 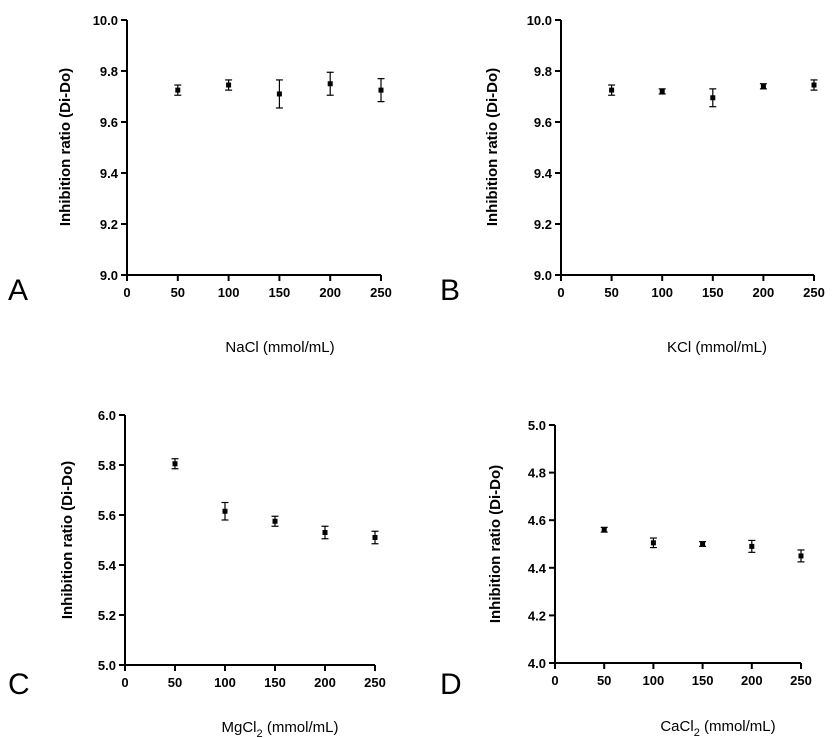 What do you see at coordinates (107, 465) in the screenshot?
I see `y-tick-label: 5.8` at bounding box center [107, 465].